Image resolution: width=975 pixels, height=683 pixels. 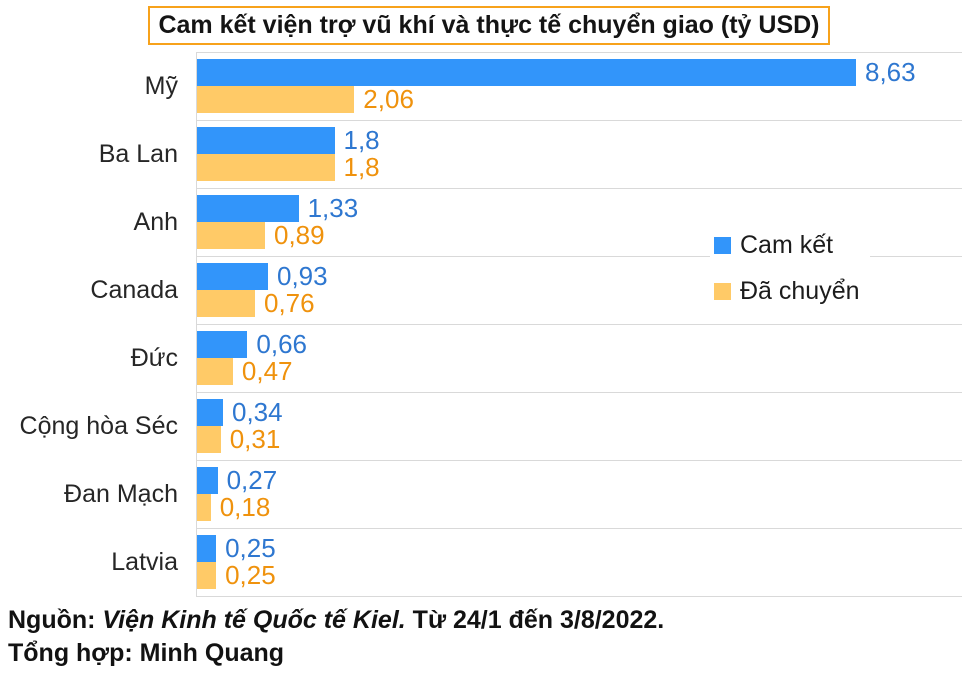 What do you see at coordinates (361, 140) in the screenshot?
I see `value-label-committed: 1,8` at bounding box center [361, 140].